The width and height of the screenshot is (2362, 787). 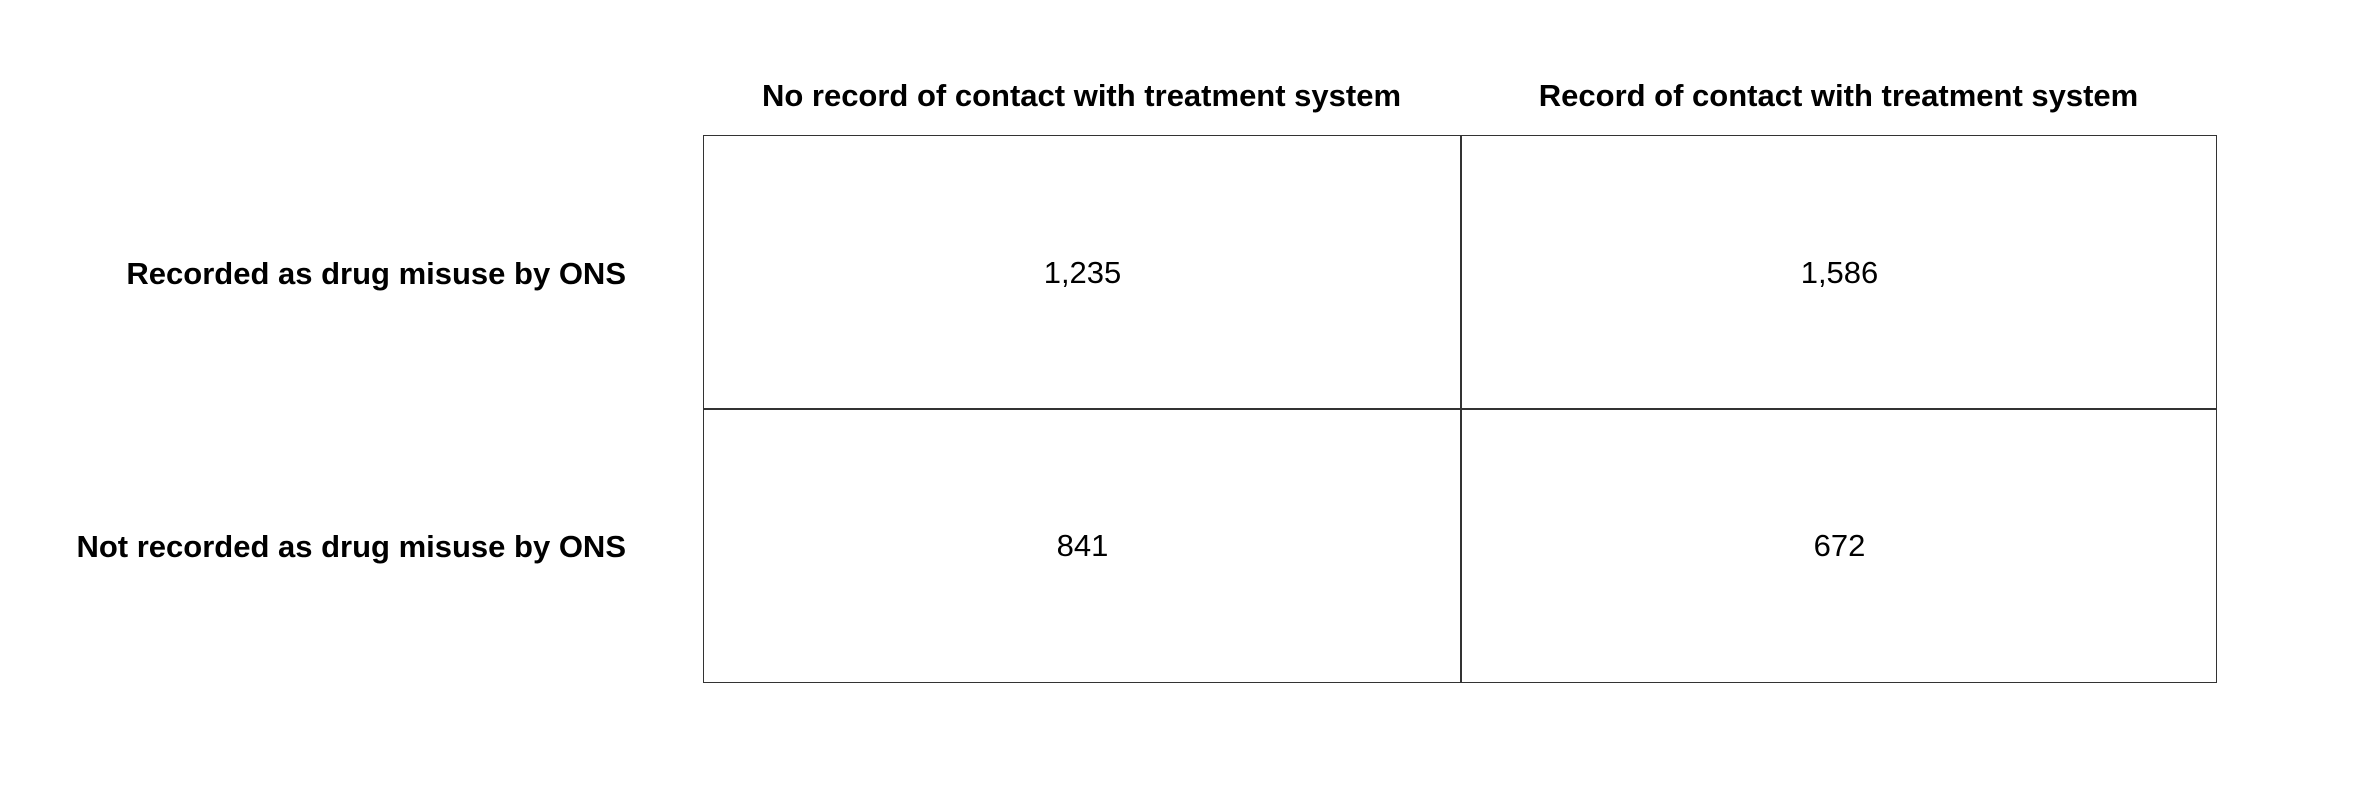 I want to click on cell-not-recorded-contact: 672, so click(x=1839, y=545).